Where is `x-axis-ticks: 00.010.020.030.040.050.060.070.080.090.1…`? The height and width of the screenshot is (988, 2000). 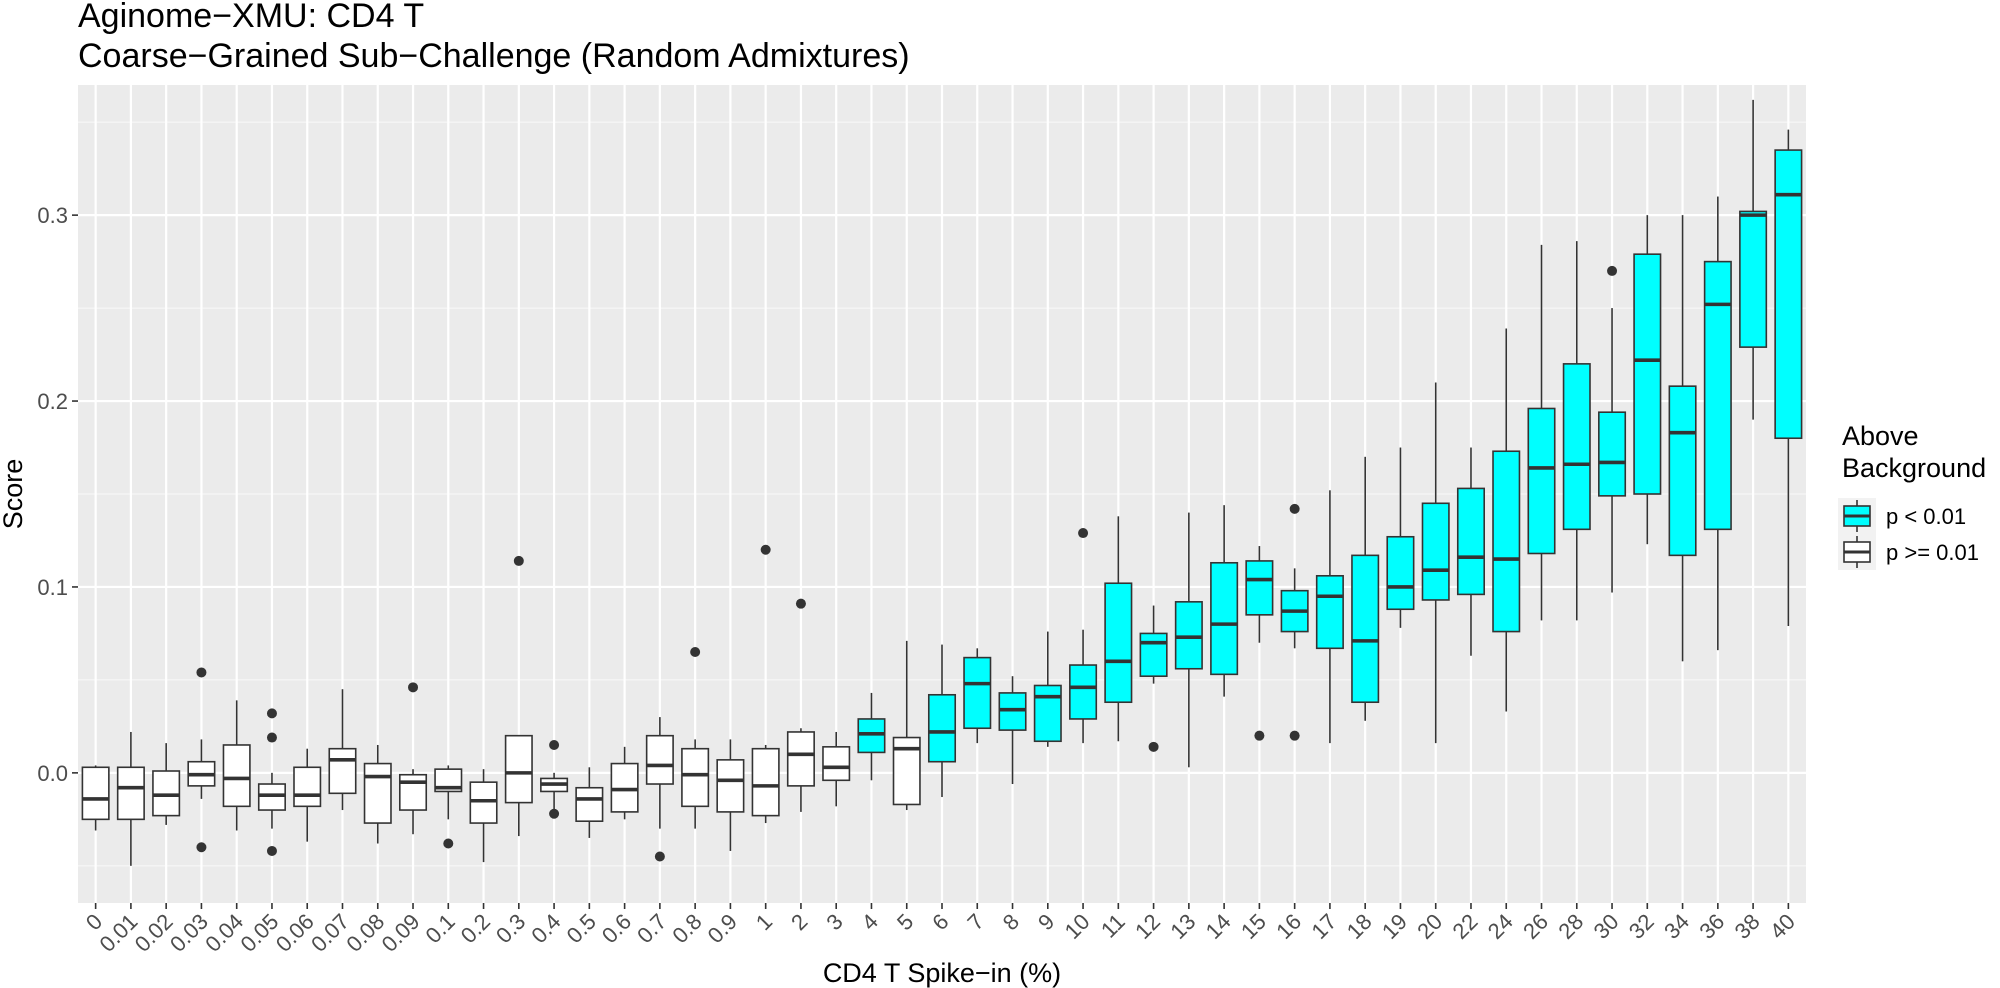
x-axis-ticks: 00.010.020.030.040.050.060.070.080.090.1… is located at coordinates (940, 930).